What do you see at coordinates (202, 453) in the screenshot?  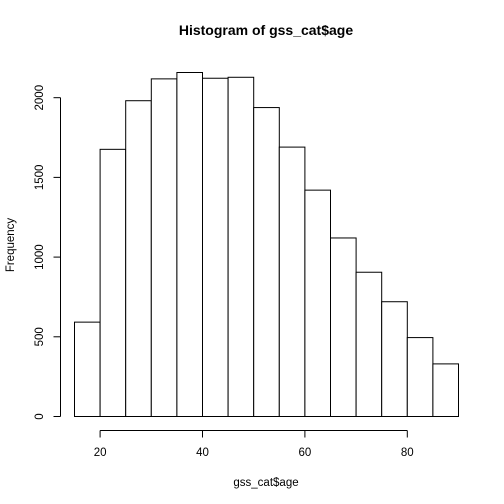 I see `x-tick-label: 40` at bounding box center [202, 453].